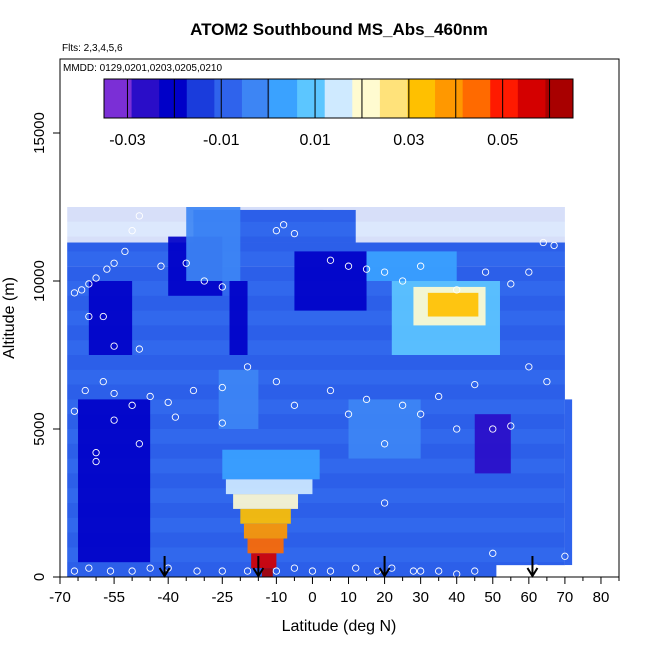 The width and height of the screenshot is (650, 650). I want to click on x-tick-label: 20, so click(384, 597).